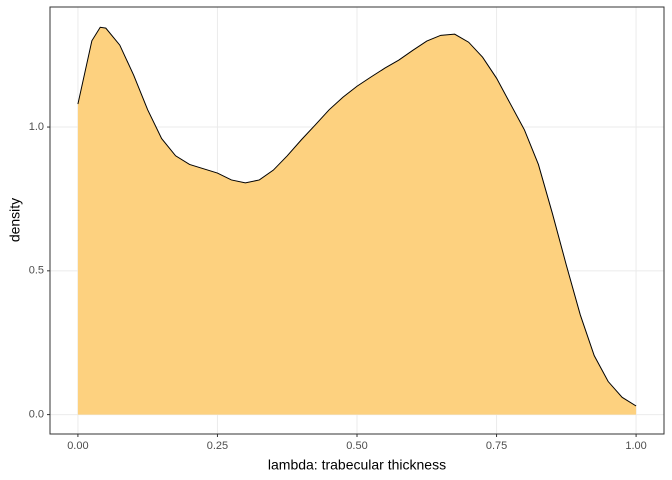 The width and height of the screenshot is (672, 480). What do you see at coordinates (36, 414) in the screenshot?
I see `y-tick-label: 0.0` at bounding box center [36, 414].